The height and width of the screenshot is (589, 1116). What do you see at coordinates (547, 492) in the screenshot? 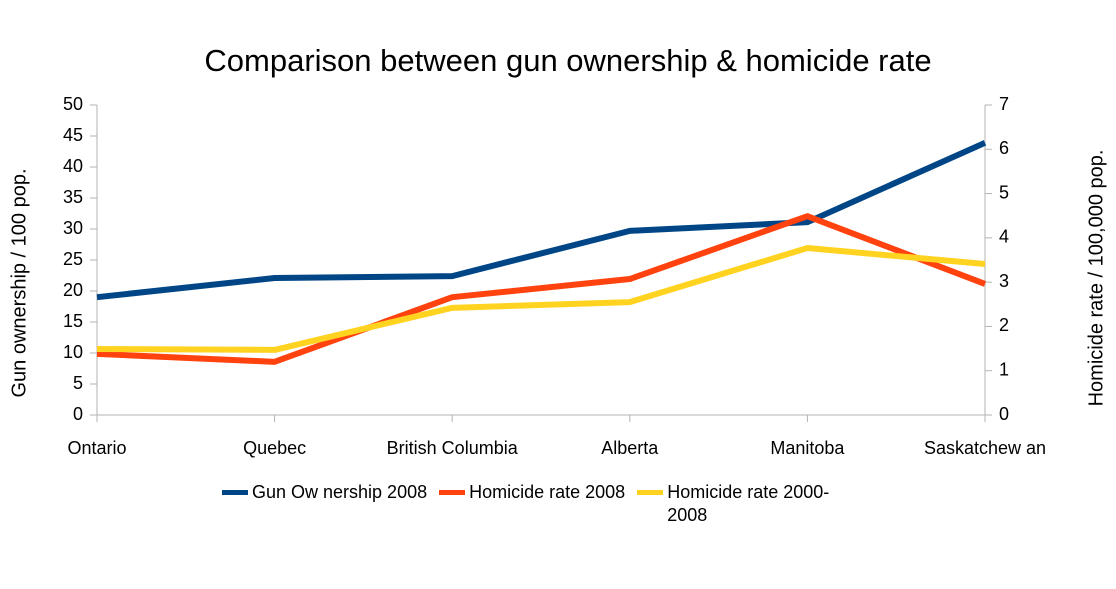
I see `legend-label: Homicide rate 2008` at bounding box center [547, 492].